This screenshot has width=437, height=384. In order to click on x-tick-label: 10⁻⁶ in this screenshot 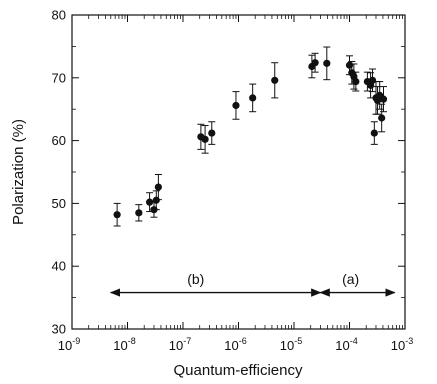, I will do `click(235, 344)`.